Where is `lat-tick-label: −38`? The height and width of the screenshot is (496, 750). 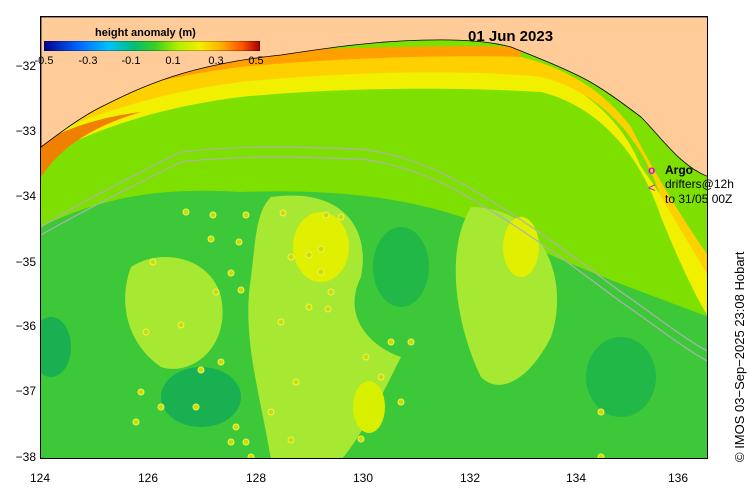 lat-tick-label: −38 is located at coordinates (25, 457).